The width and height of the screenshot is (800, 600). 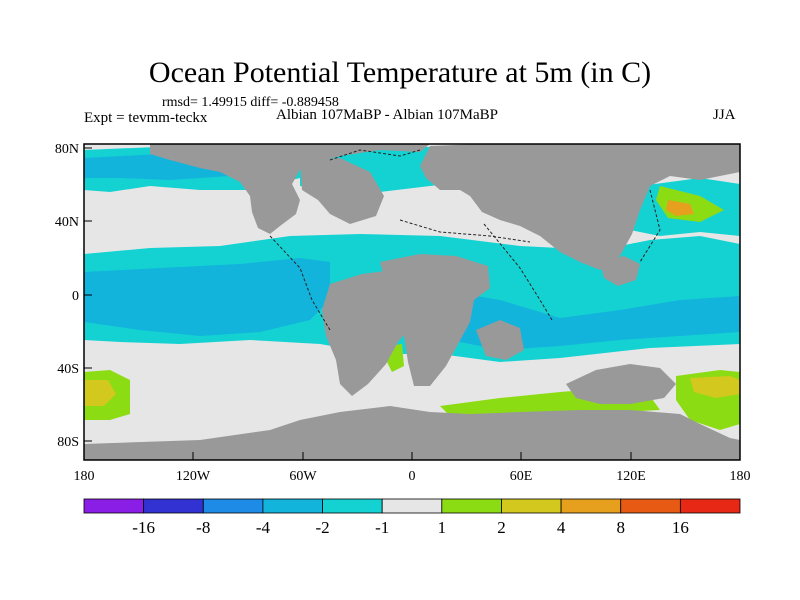 I want to click on lon-label-120e: 120E, so click(x=631, y=476).